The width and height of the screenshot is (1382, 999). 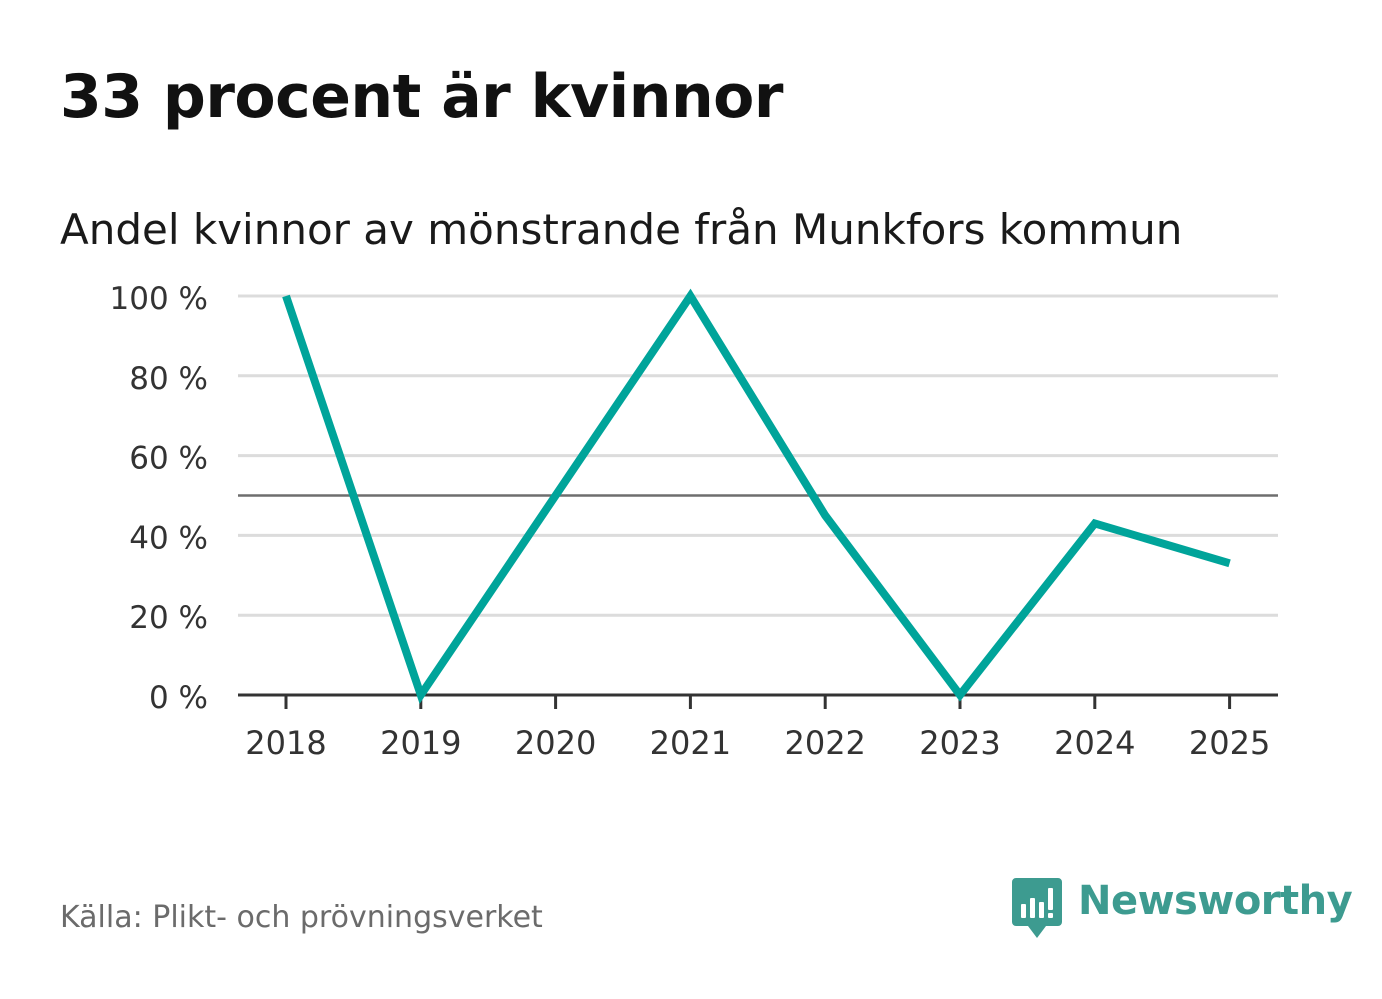 I want to click on y-tick-label: 20 %, so click(x=168, y=618).